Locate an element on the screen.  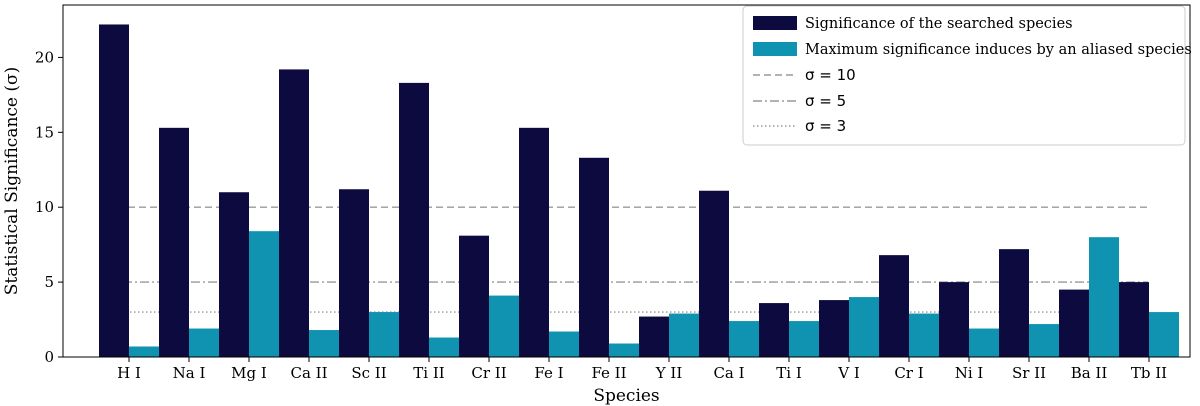
bar-searched-y-ii is located at coordinates (654, 336).